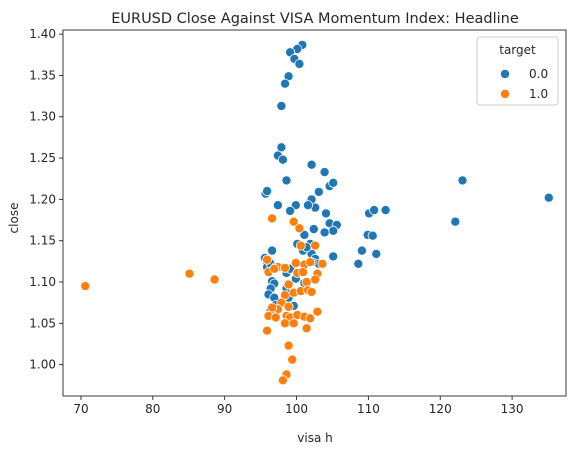 The image size is (587, 449). What do you see at coordinates (42, 241) in the screenshot?
I see `y-tick-label: 1.15` at bounding box center [42, 241].